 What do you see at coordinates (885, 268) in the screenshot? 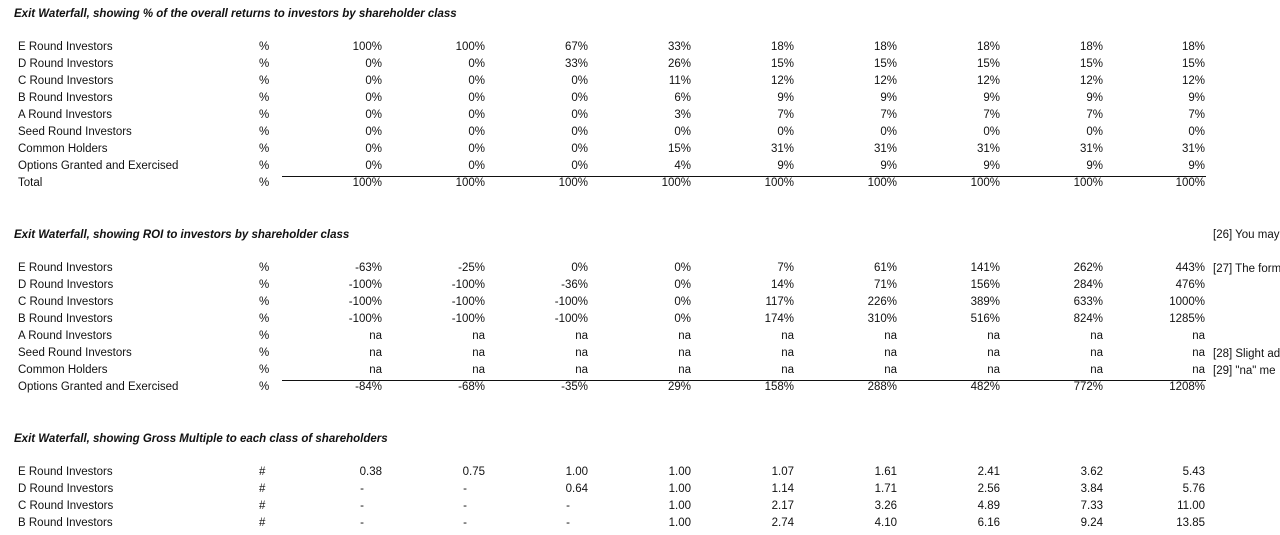
I see `table-cell: 61%` at bounding box center [885, 268].